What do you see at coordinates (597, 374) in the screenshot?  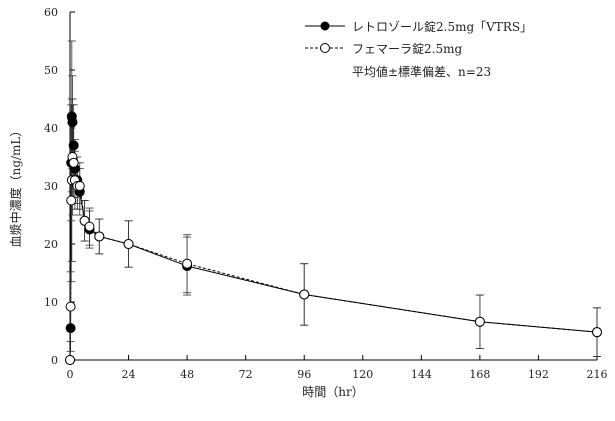 I see `x-tick-label: 216` at bounding box center [597, 374].